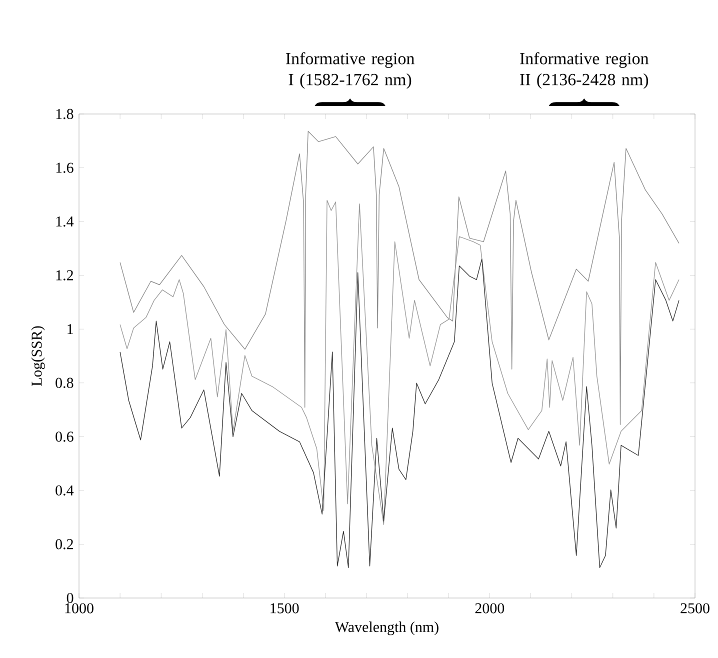 The height and width of the screenshot is (658, 718). Describe the element at coordinates (65, 437) in the screenshot. I see `y-tick-label: 0.6` at that location.